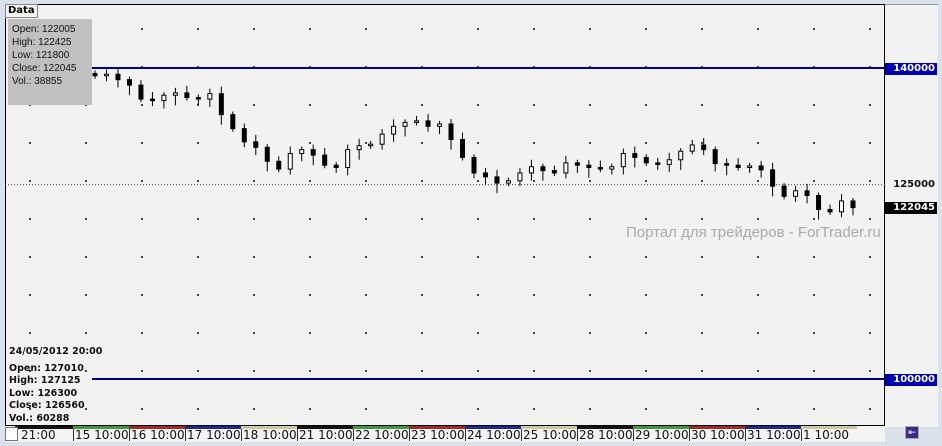  Describe the element at coordinates (47, 405) in the screenshot. I see `bar-close: Close: 126560` at that location.